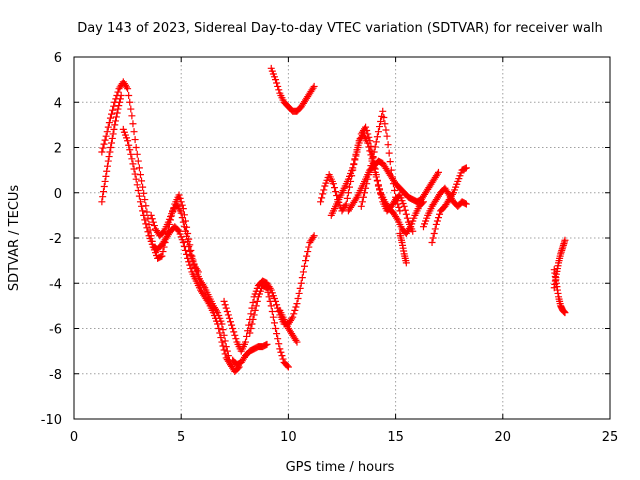 The width and height of the screenshot is (640, 480). What do you see at coordinates (174, 238) in the screenshot?
I see `series-arc4` at bounding box center [174, 238].